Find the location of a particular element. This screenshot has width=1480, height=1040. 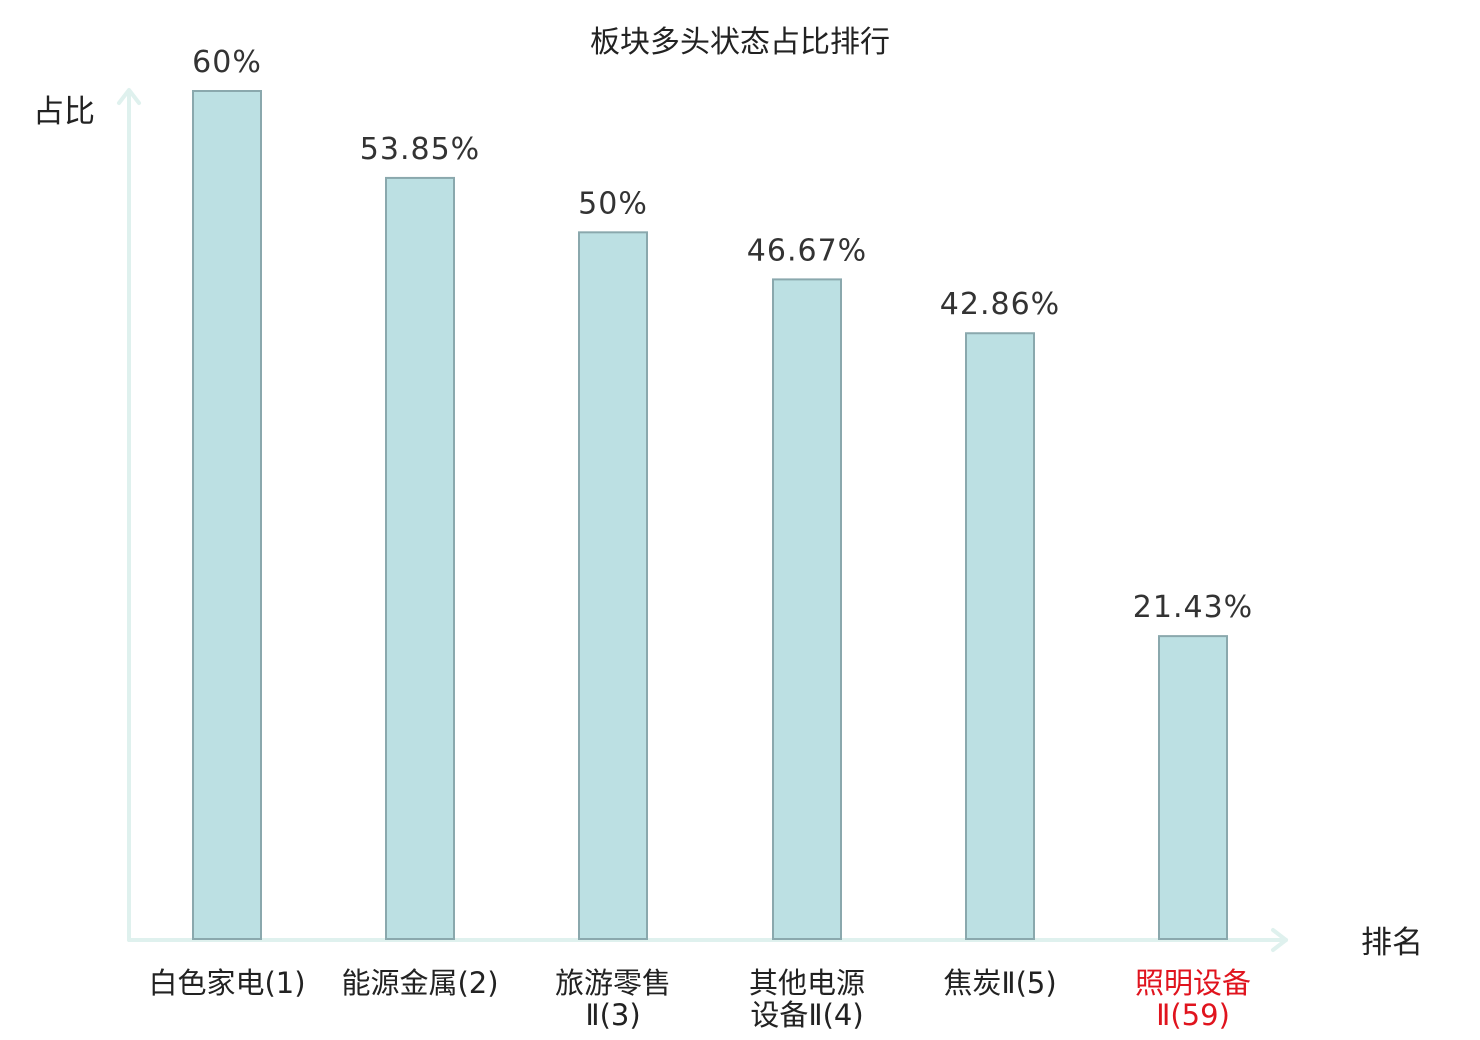

category-label: 设备Ⅱ(4) is located at coordinates (806, 1015).